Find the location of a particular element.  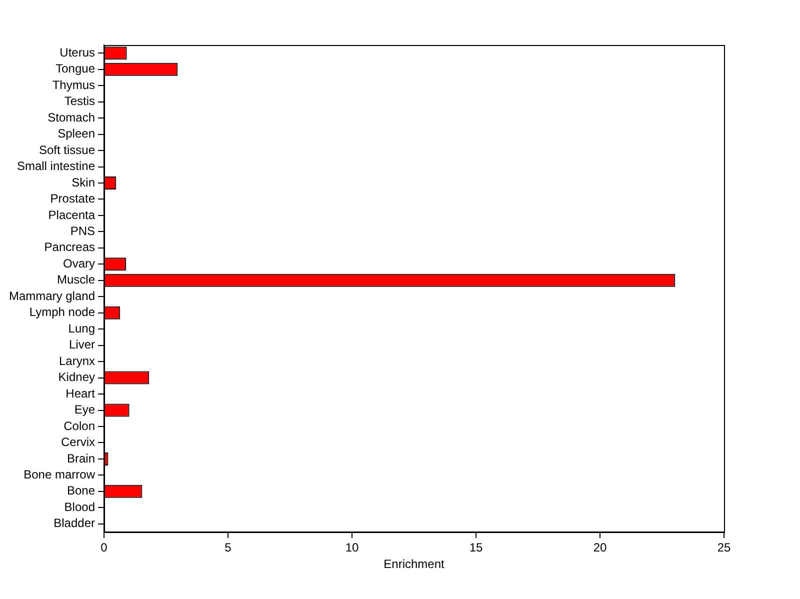

y-tick-label: Soft tissue is located at coordinates (67, 149).